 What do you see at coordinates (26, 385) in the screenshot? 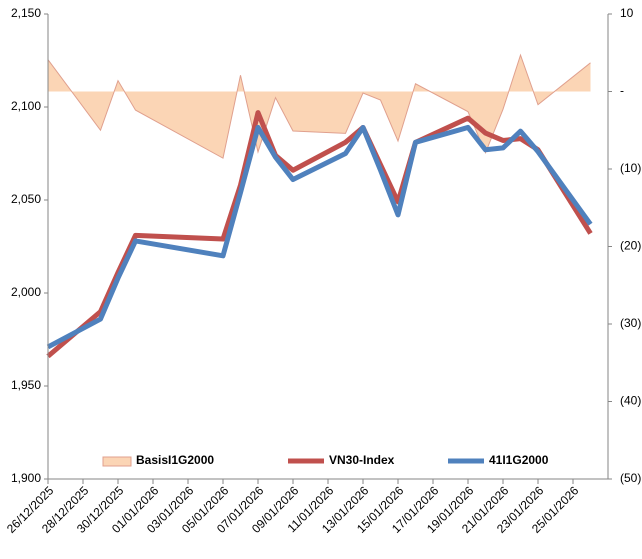
I see `y-tick-label: 1,950` at bounding box center [26, 385].